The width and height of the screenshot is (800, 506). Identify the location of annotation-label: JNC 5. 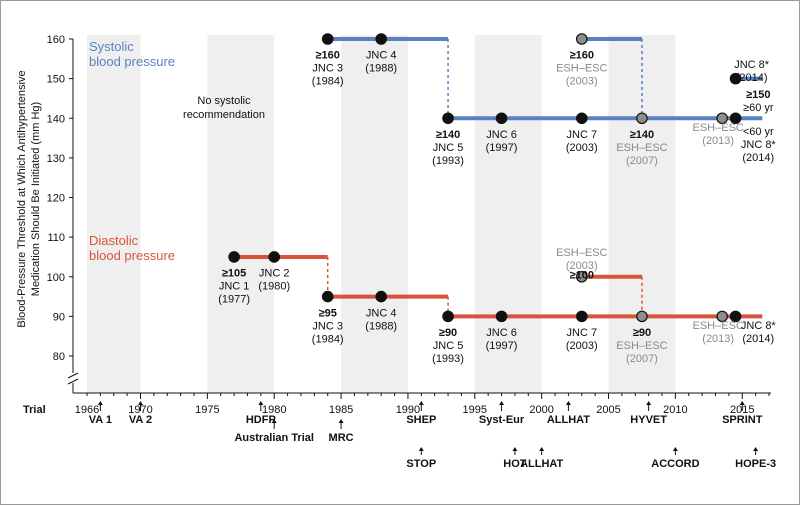
(448, 346).